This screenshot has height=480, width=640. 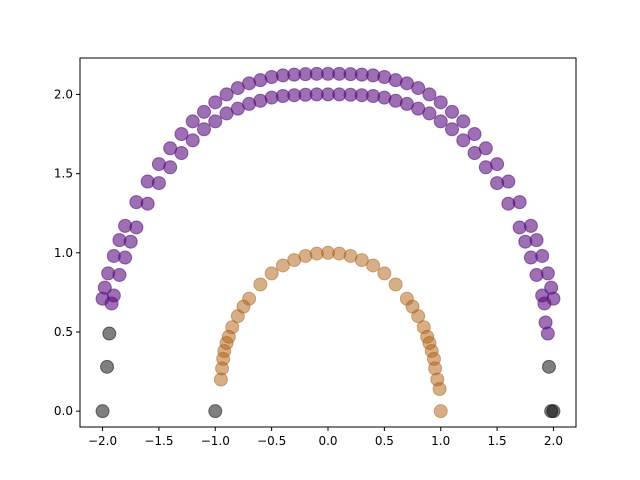 I want to click on x-axis: −2.0 −1.5 −1.0 −0.5 0.0 0.5 1.0 1.5 2.0, so click(x=325, y=437).